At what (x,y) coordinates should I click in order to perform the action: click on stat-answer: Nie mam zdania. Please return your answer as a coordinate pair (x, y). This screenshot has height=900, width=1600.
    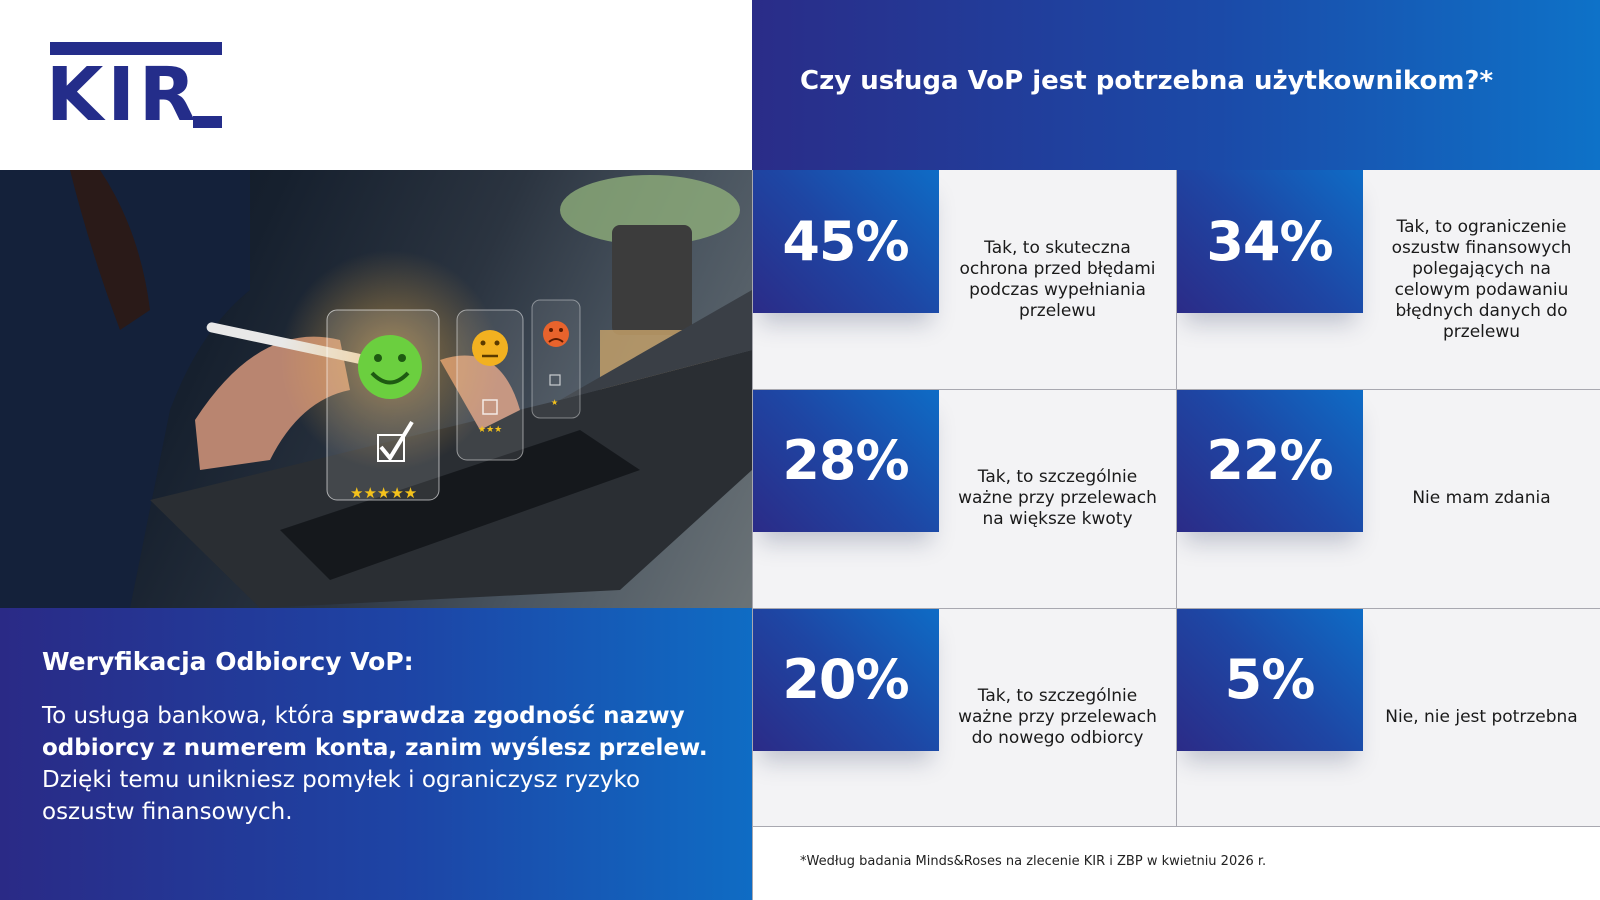
    Looking at the image, I should click on (1481, 498).